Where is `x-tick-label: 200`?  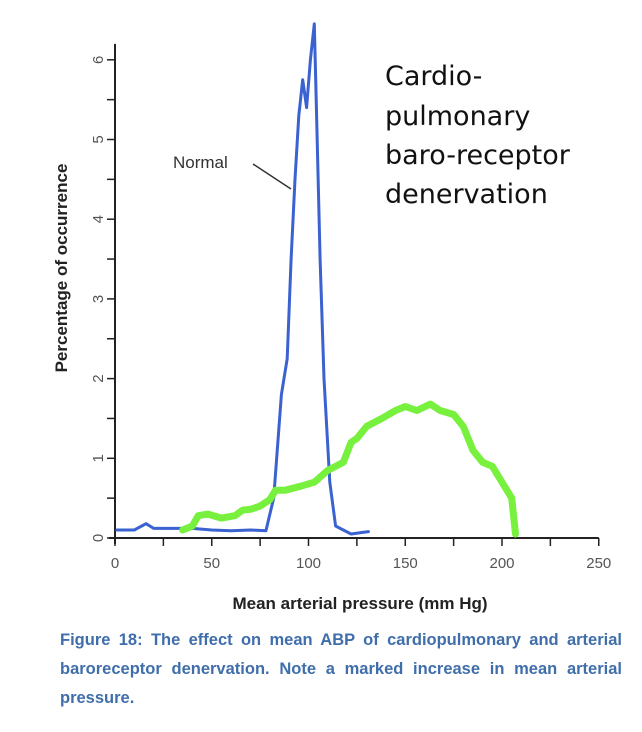 x-tick-label: 200 is located at coordinates (501, 563).